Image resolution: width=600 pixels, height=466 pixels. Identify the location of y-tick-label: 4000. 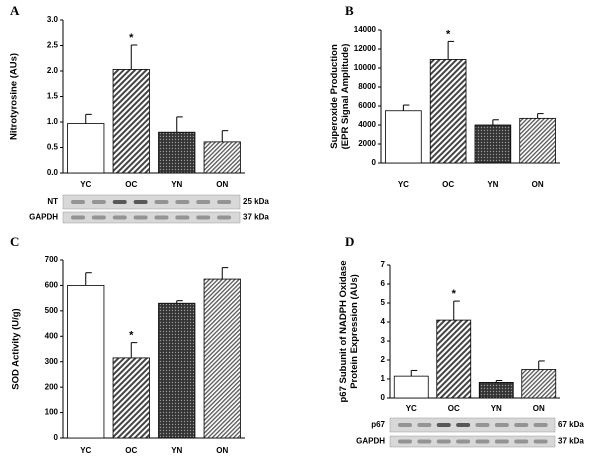
(367, 124).